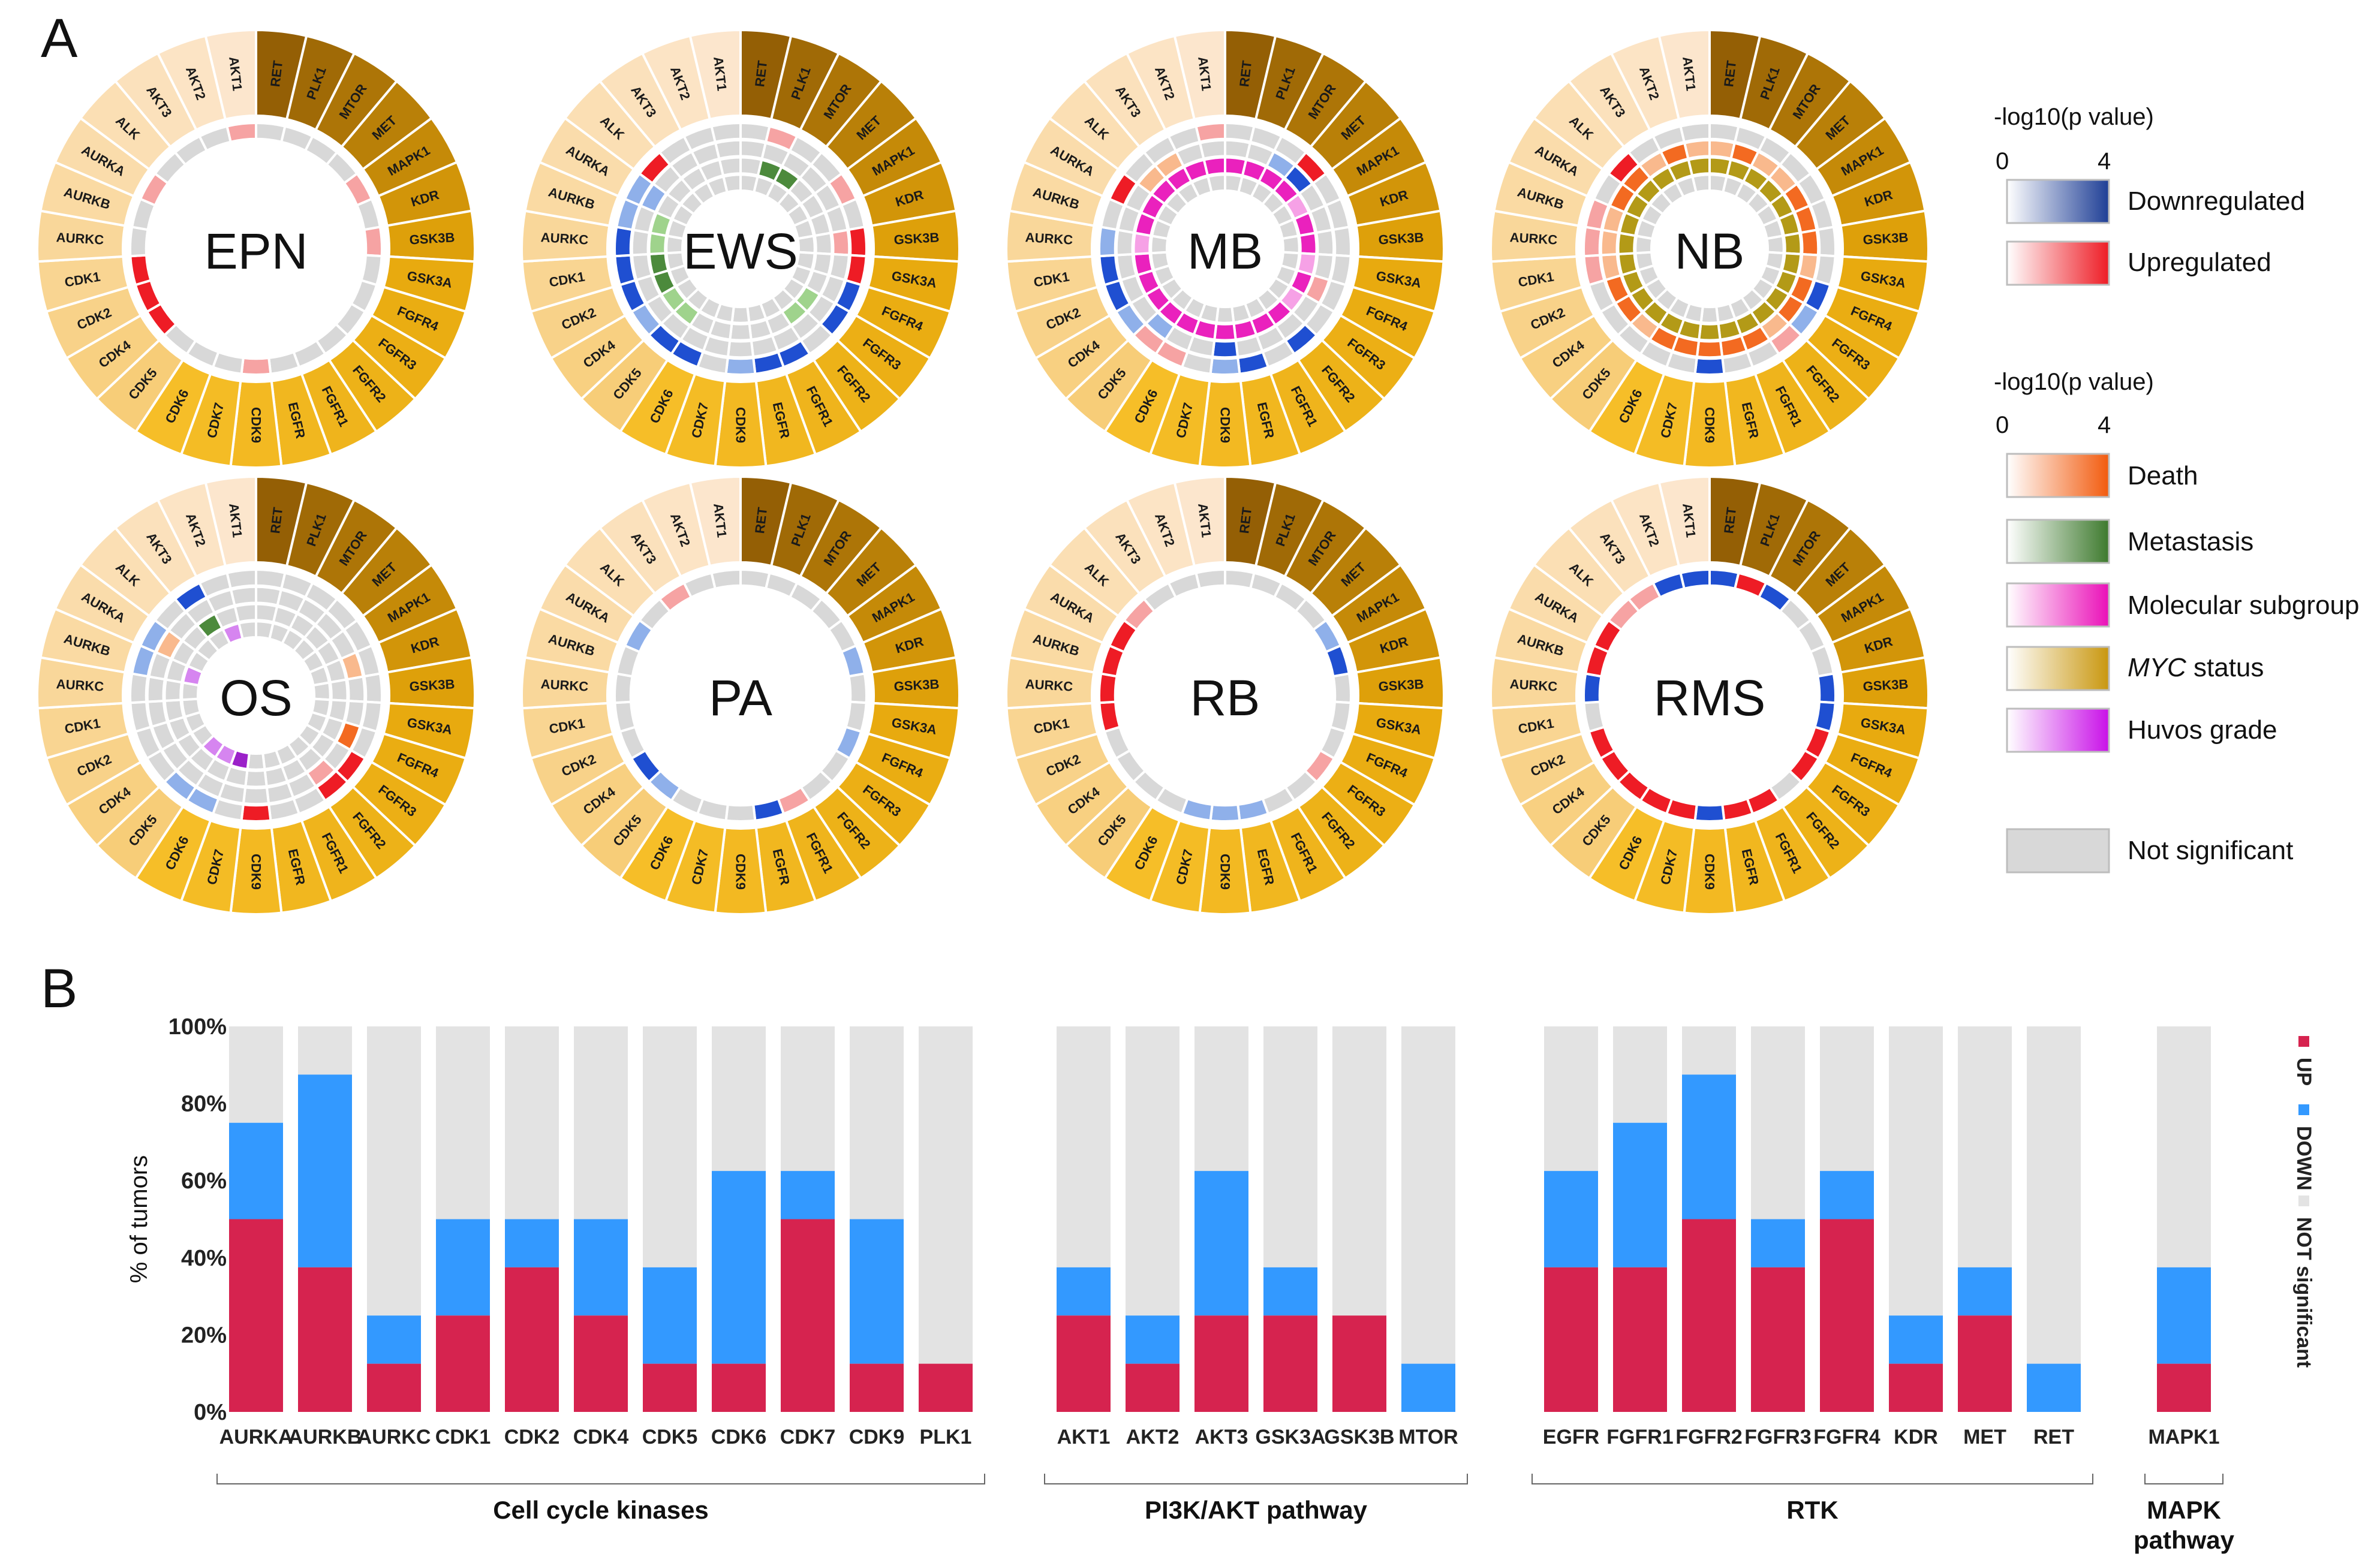  What do you see at coordinates (2303, 1041) in the screenshot?
I see `bar-legend-swatch-up` at bounding box center [2303, 1041].